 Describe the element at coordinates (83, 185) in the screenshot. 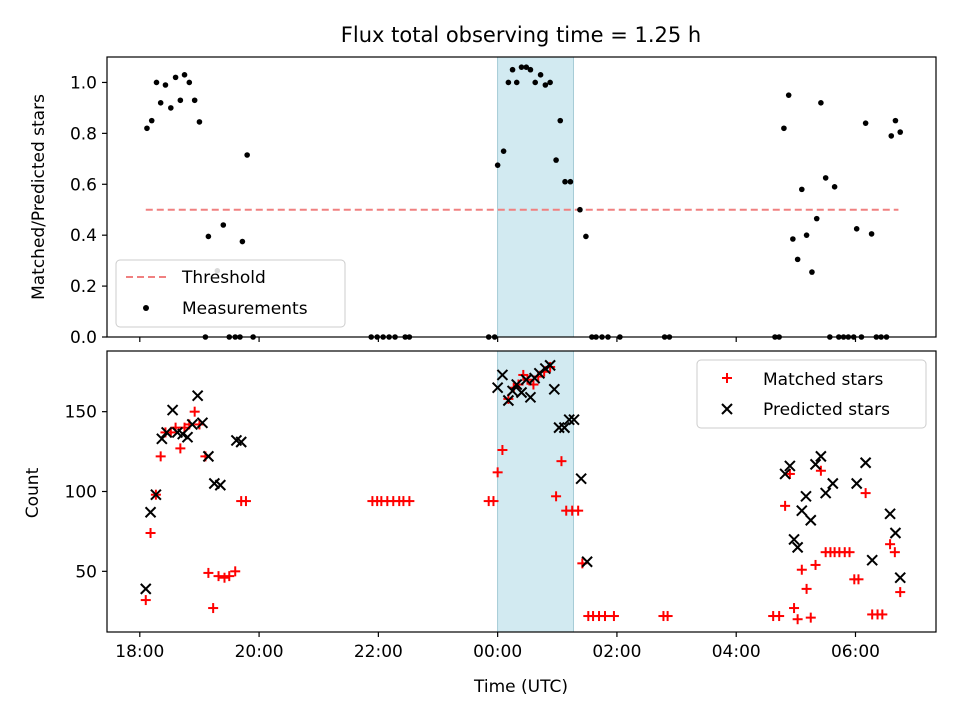

I see `top-y-tick-label: 0.6` at that location.